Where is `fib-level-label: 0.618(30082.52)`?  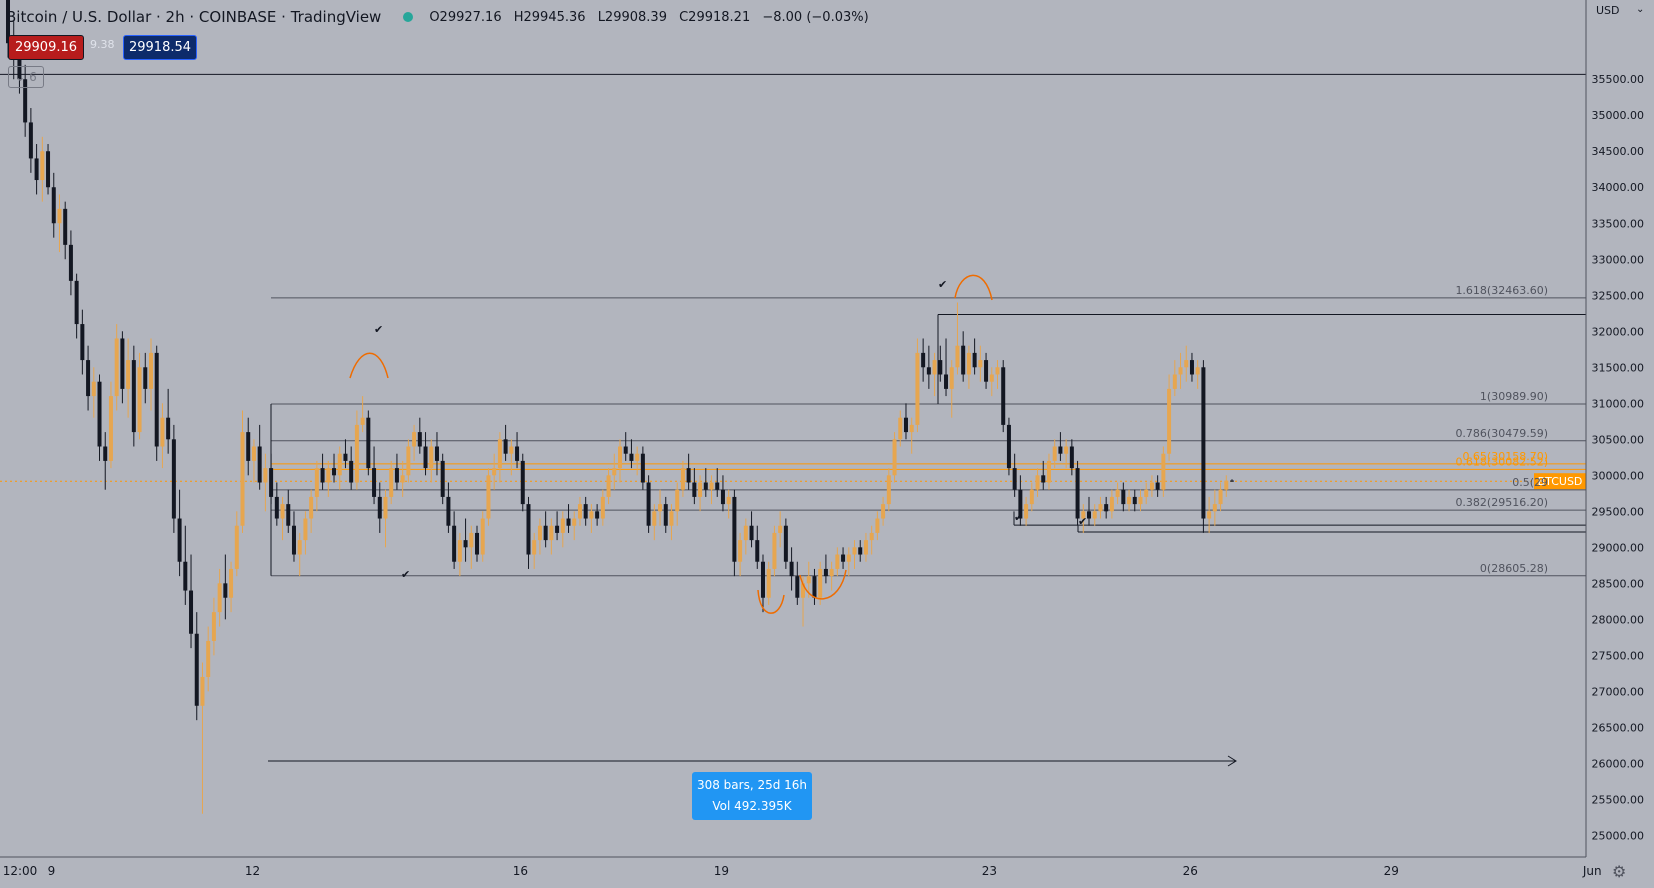 fib-level-label: 0.618(30082.52) is located at coordinates (1501, 461).